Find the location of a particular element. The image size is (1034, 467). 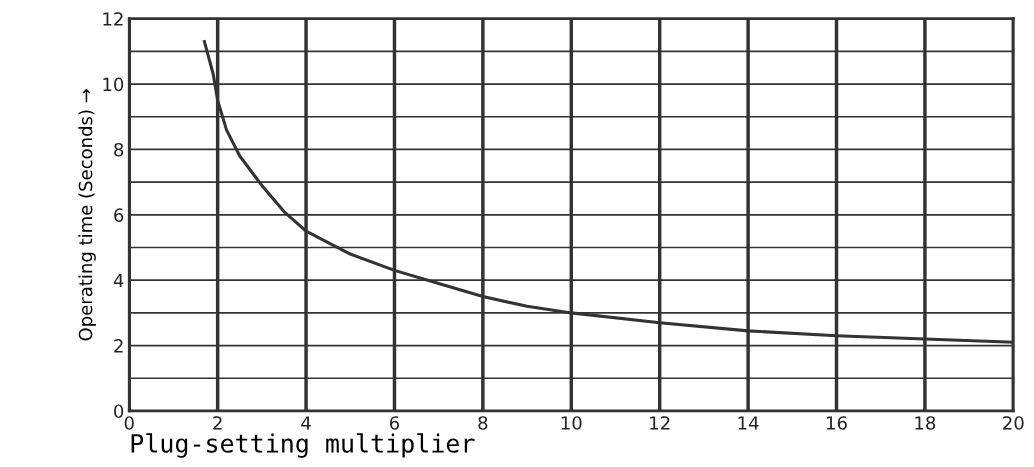

x-tick-label: 4 is located at coordinates (306, 423).